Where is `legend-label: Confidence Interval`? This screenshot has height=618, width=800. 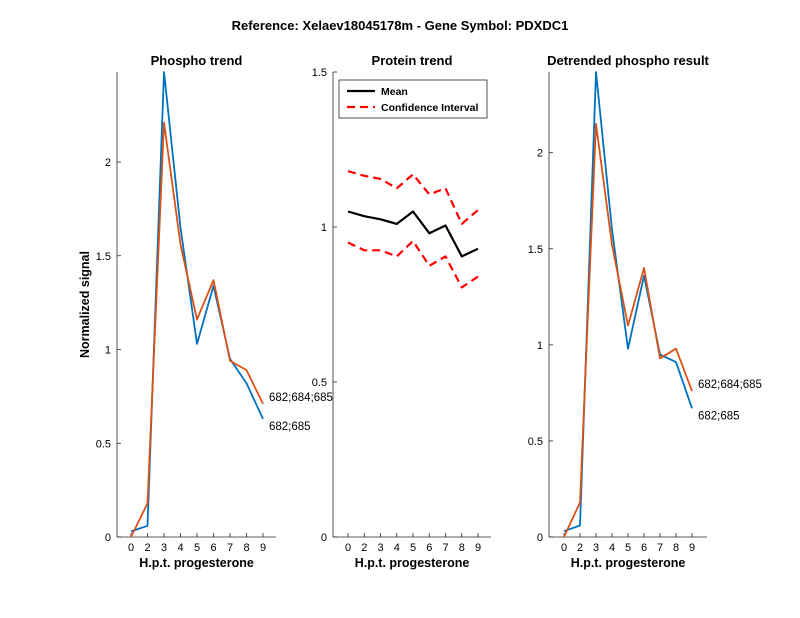
legend-label: Confidence Interval is located at coordinates (430, 108).